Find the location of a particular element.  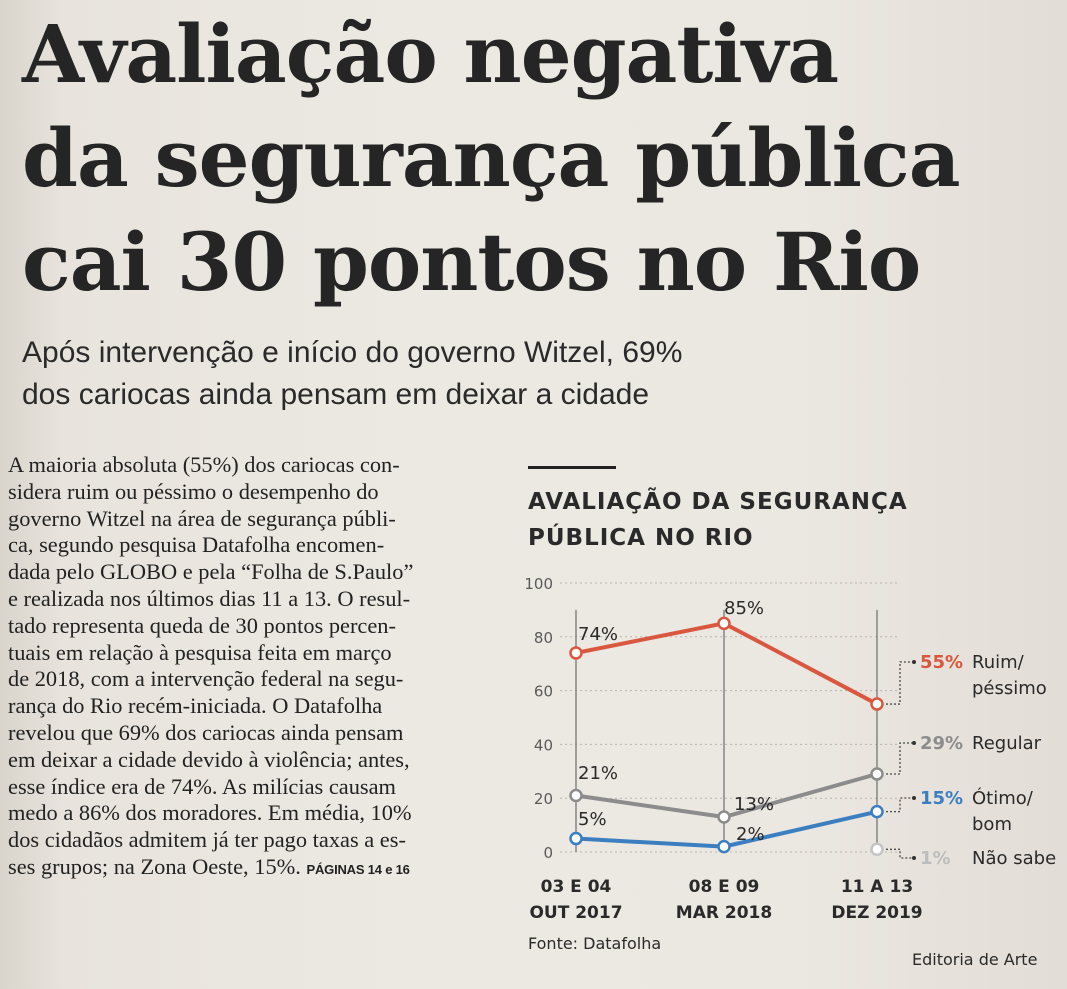

y-tick-label: 80 is located at coordinates (543, 638).